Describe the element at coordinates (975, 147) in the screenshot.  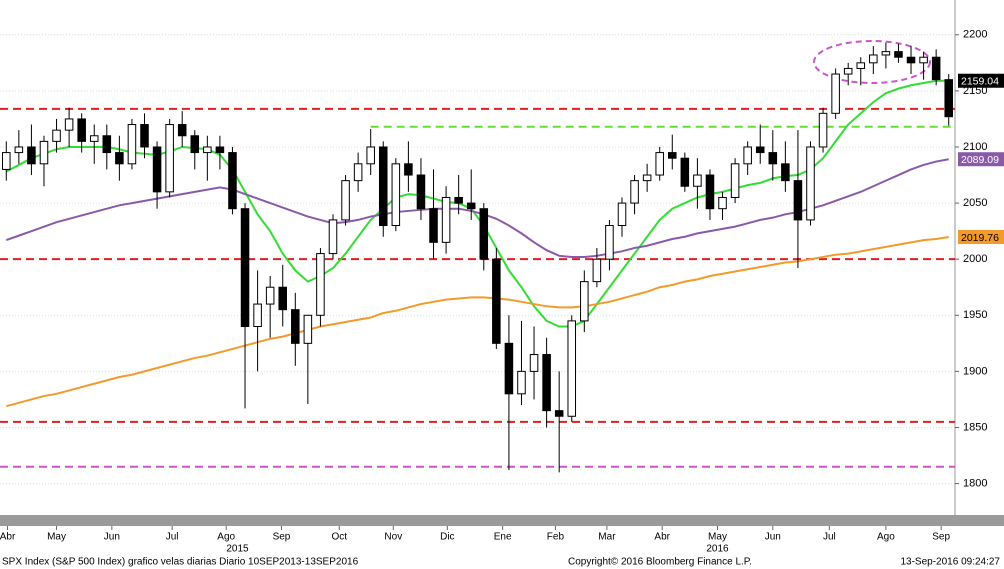
I see `y-tick-label: 2100` at that location.